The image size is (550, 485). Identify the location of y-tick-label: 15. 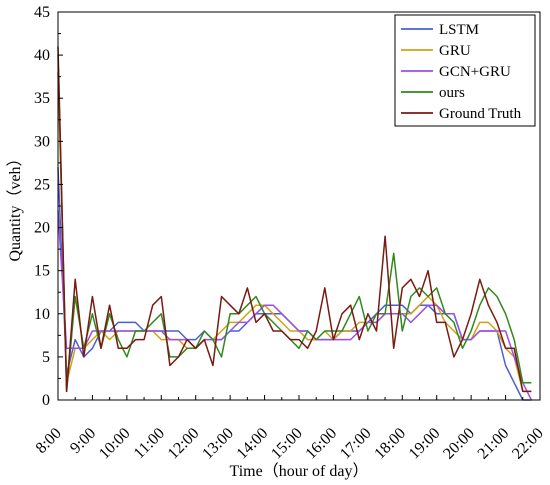
(42, 271).